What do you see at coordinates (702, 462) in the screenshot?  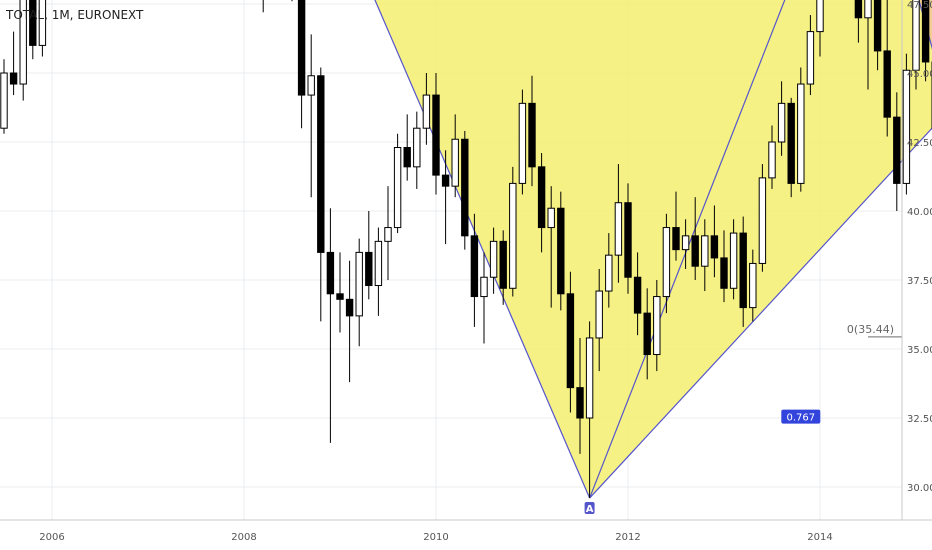 I see `pattern-labels: XAXDABC0.7470.9120.7671.2760.7190.52.5` at bounding box center [702, 462].